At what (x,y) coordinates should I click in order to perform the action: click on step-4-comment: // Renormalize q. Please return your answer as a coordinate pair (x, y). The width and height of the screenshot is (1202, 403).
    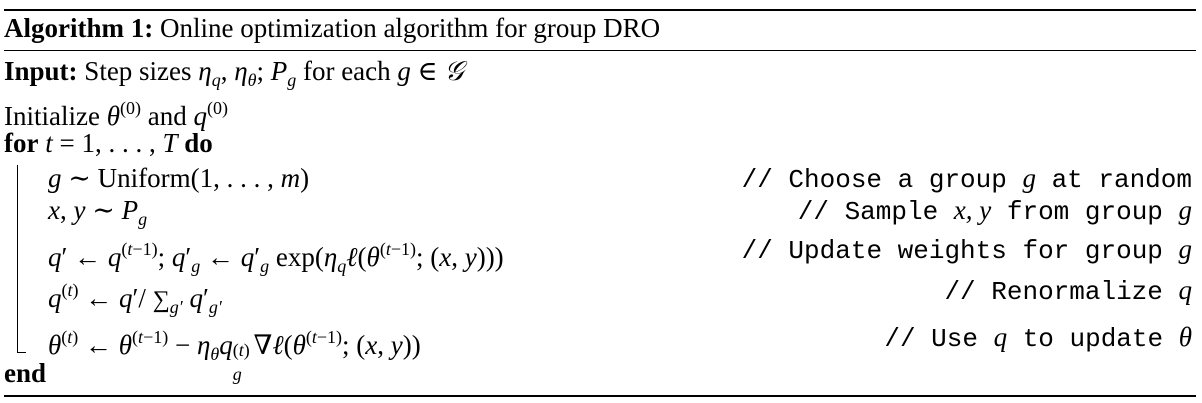
    Looking at the image, I should click on (1068, 291).